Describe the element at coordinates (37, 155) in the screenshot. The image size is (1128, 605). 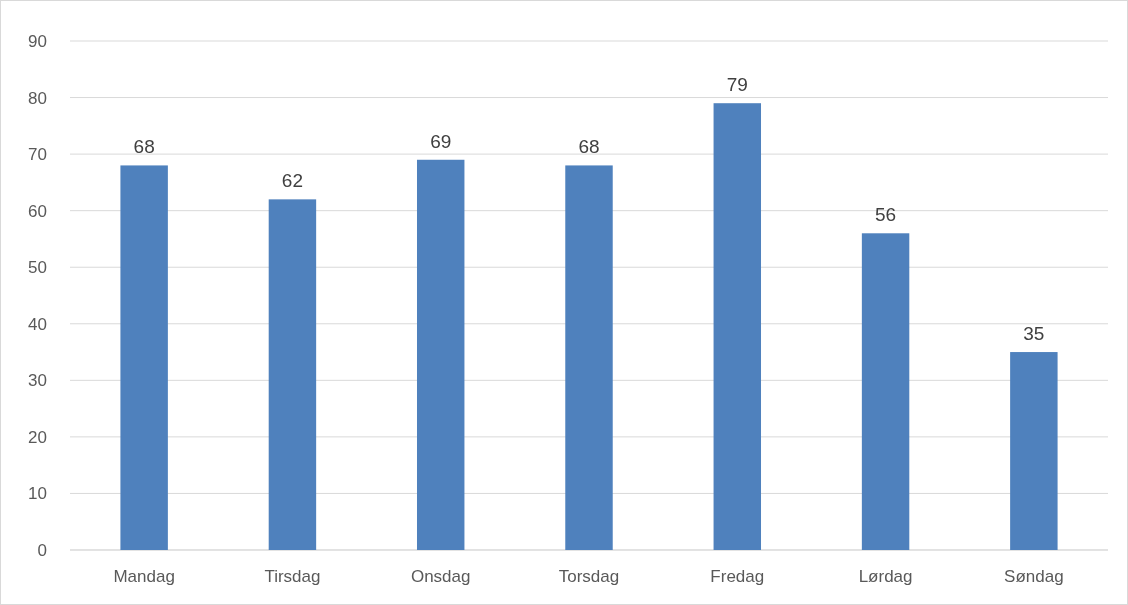
I see `y-tick-label: 70` at that location.